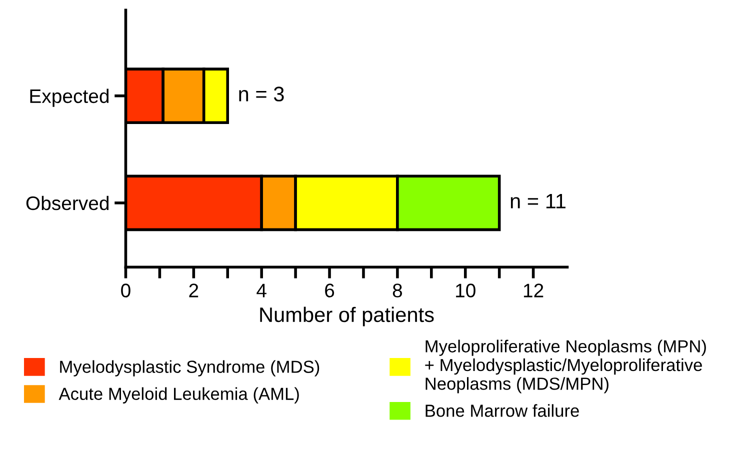 The height and width of the screenshot is (463, 731). Describe the element at coordinates (178, 395) in the screenshot. I see `legend-label: Acute Myeloid Leukemia (AML)` at that location.